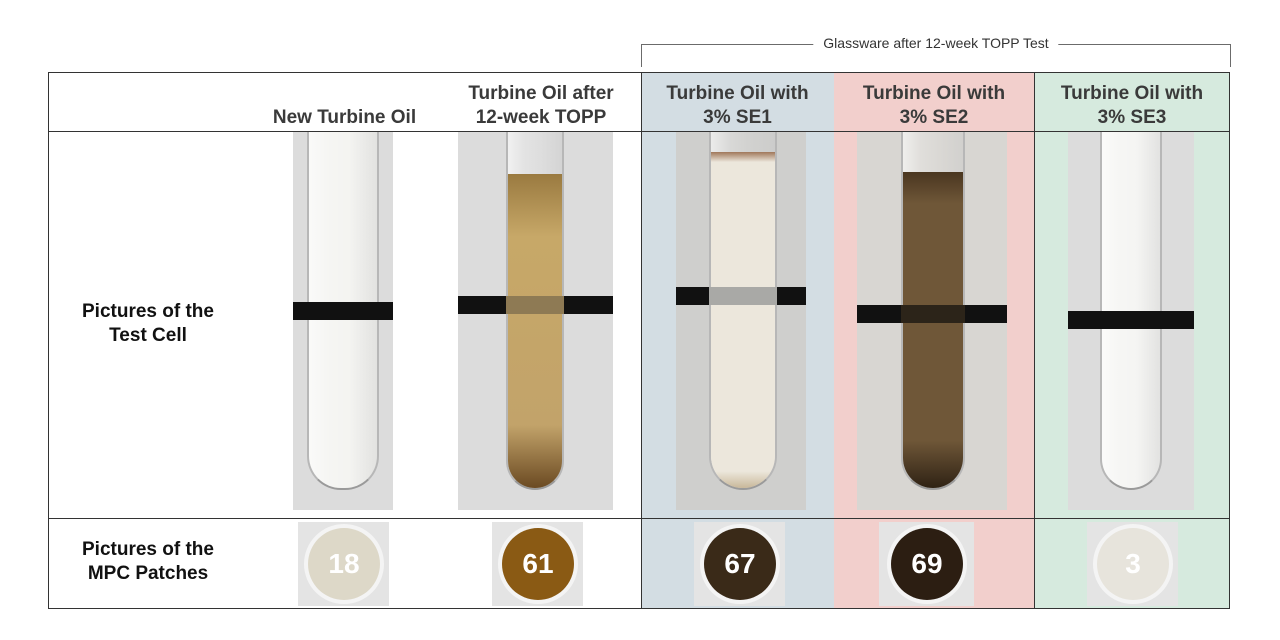 Image resolution: width=1280 pixels, height=640 pixels. What do you see at coordinates (148, 561) in the screenshot?
I see `row-label-mpc-patches: Pictures of the MPC Patches` at bounding box center [148, 561].